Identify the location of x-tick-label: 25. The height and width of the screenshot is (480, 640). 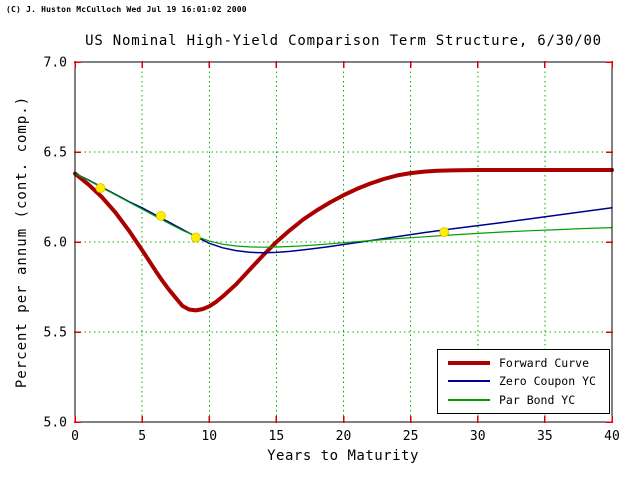
(411, 436).